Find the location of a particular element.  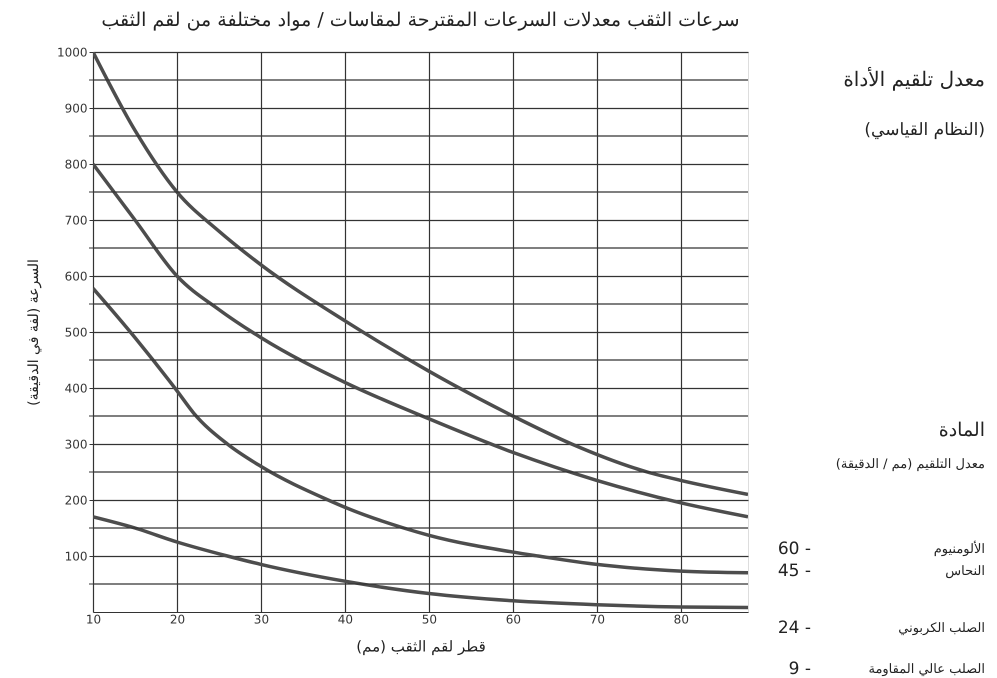

y-tick-label: 200 is located at coordinates (76, 501).